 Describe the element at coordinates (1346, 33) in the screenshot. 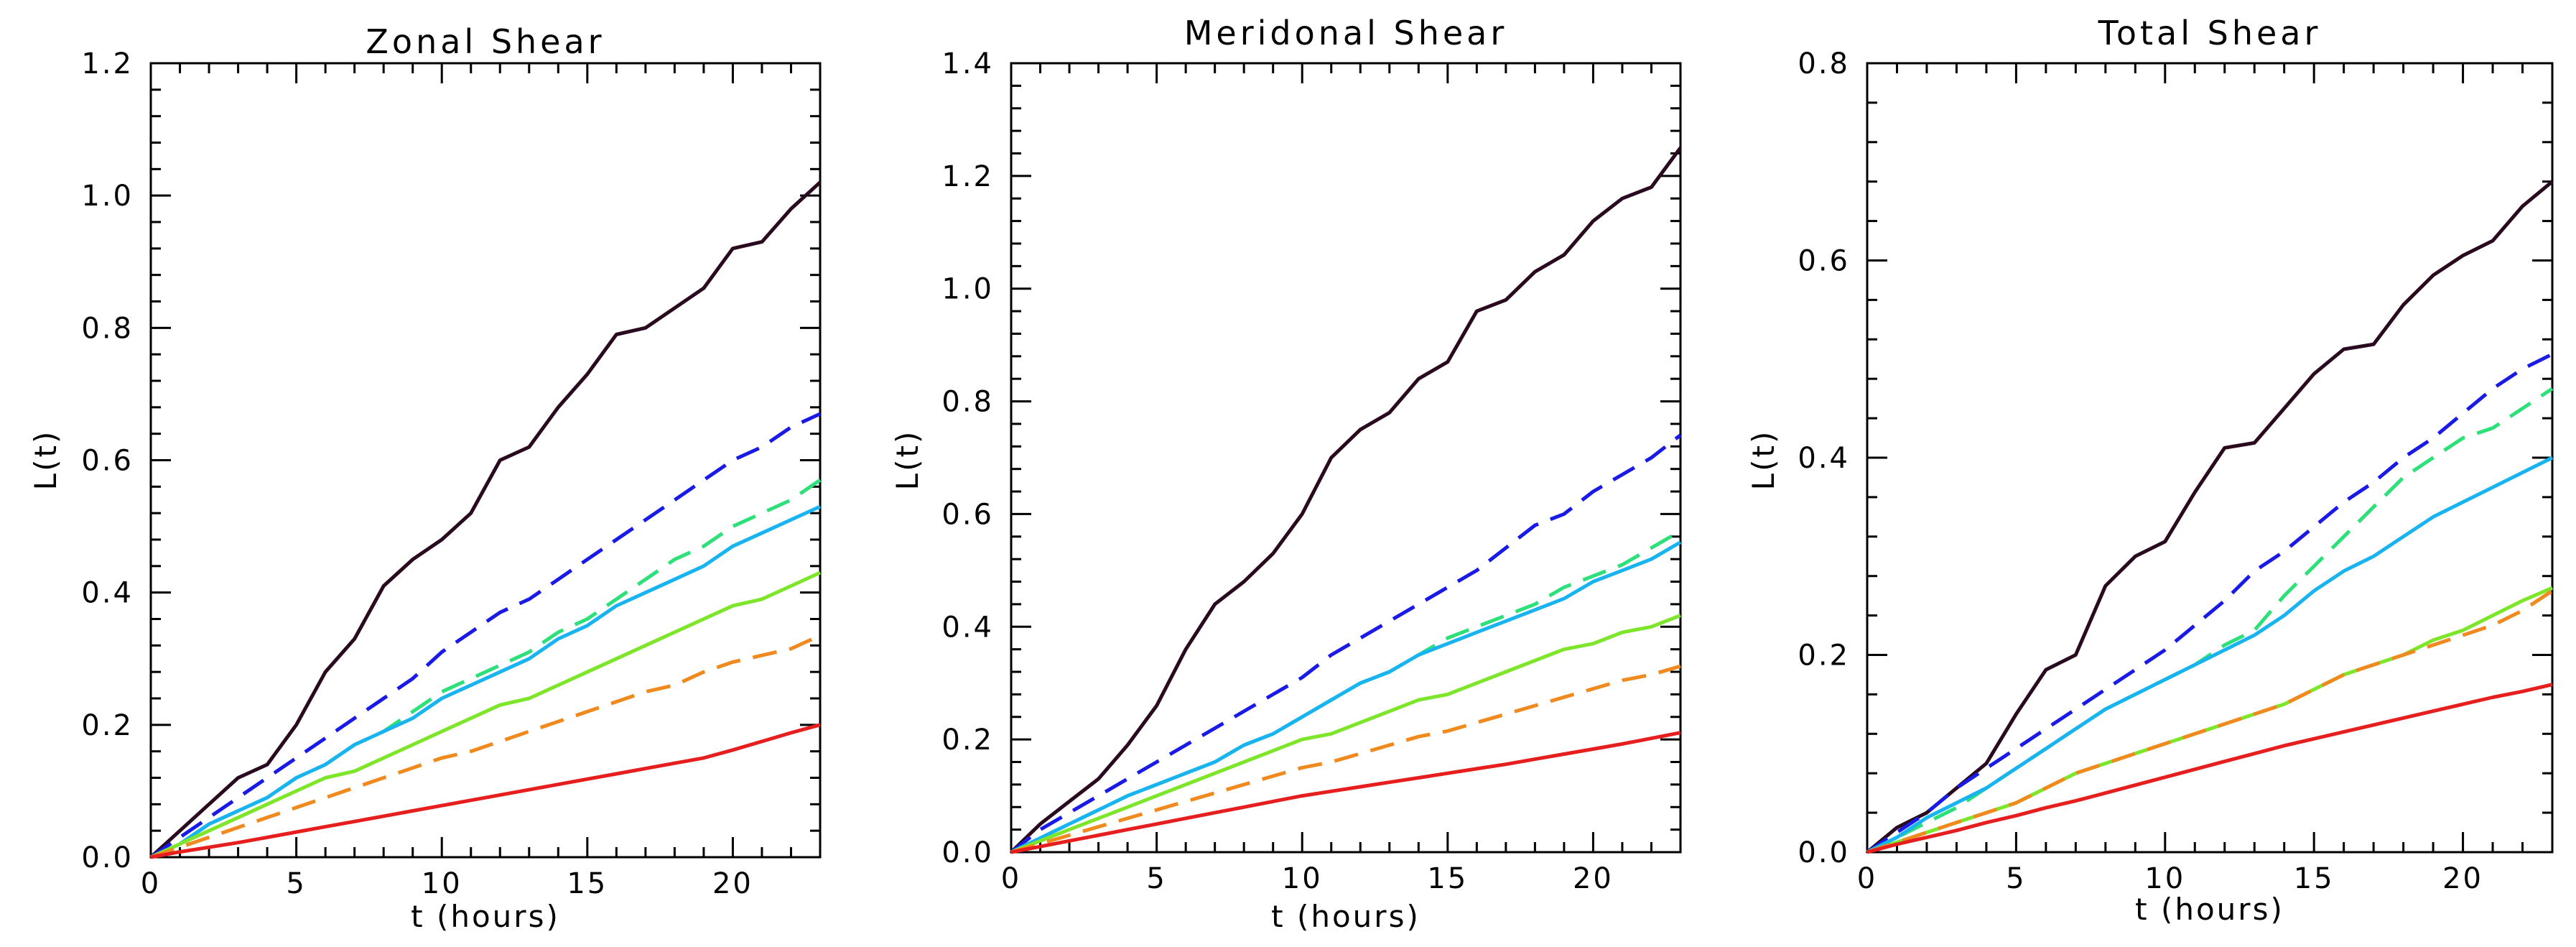

I see `chart-title: Meridonal Shear` at that location.